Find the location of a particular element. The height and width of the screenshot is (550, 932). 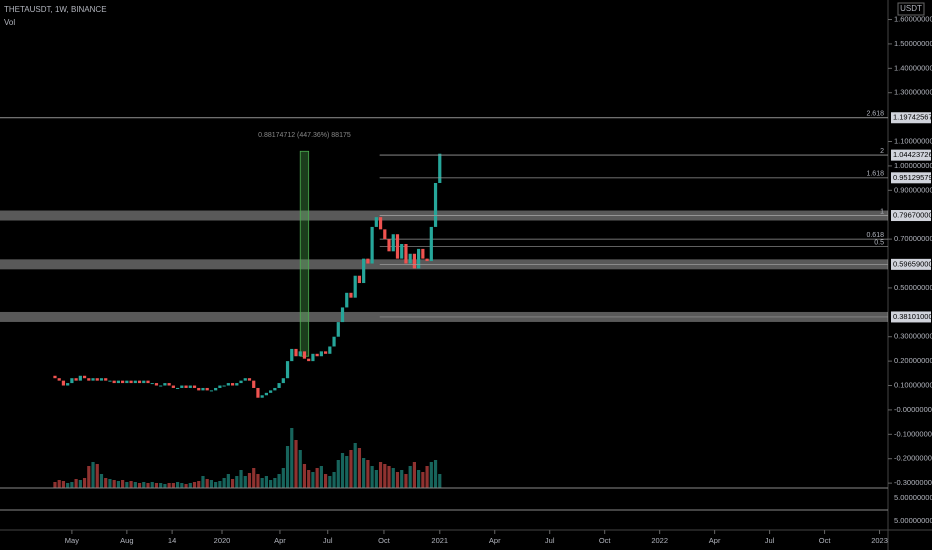

y-tick-label: 0.70000000 is located at coordinates (913, 238).